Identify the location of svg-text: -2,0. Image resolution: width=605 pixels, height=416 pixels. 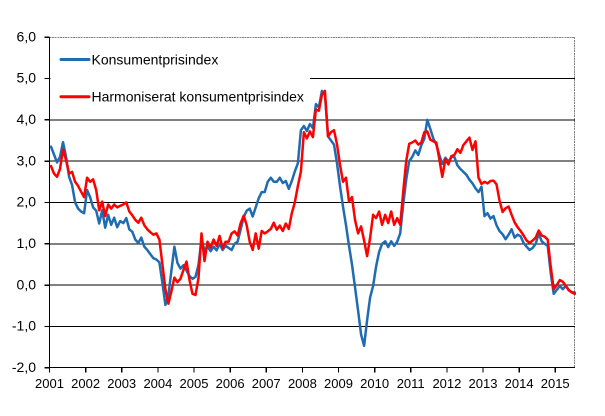
(24, 367).